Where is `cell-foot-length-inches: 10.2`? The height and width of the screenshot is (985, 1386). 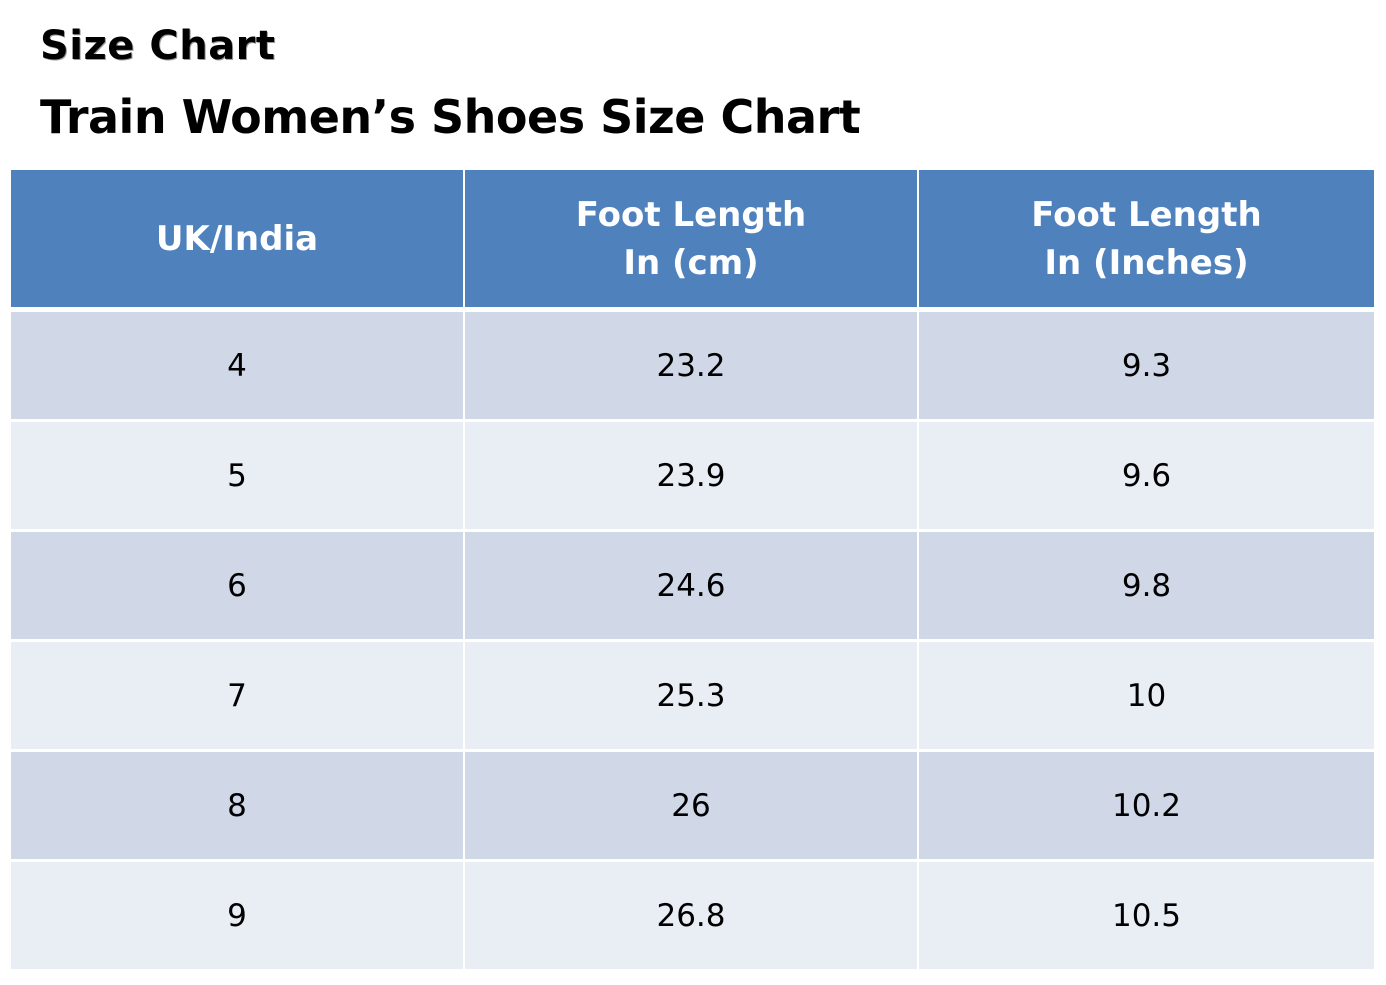 cell-foot-length-inches: 10.2 is located at coordinates (1146, 806).